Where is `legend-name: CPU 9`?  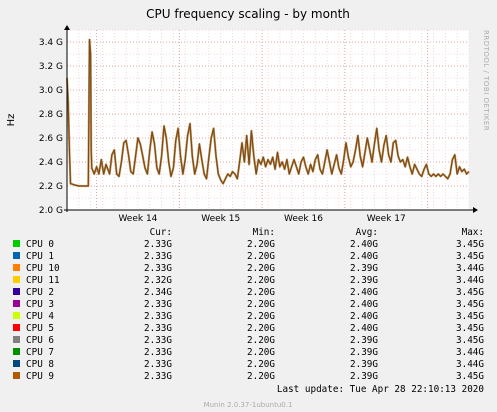 legend-name: CPU 9 is located at coordinates (40, 376).